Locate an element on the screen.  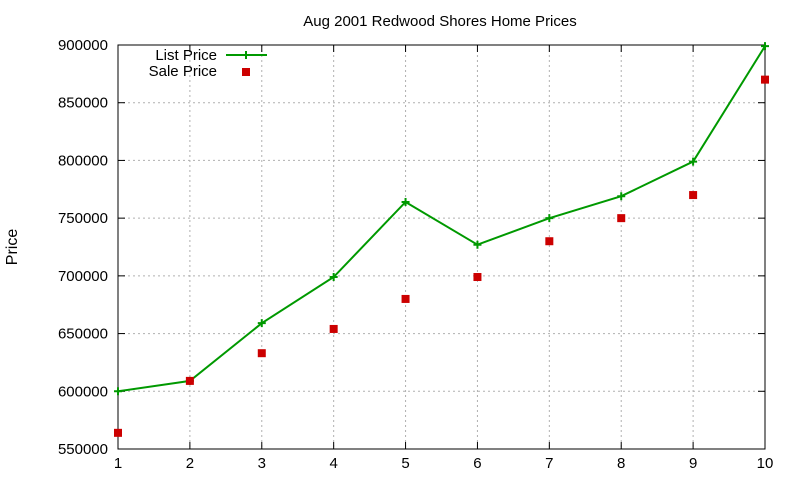
x-tick-label: 3 is located at coordinates (262, 463).